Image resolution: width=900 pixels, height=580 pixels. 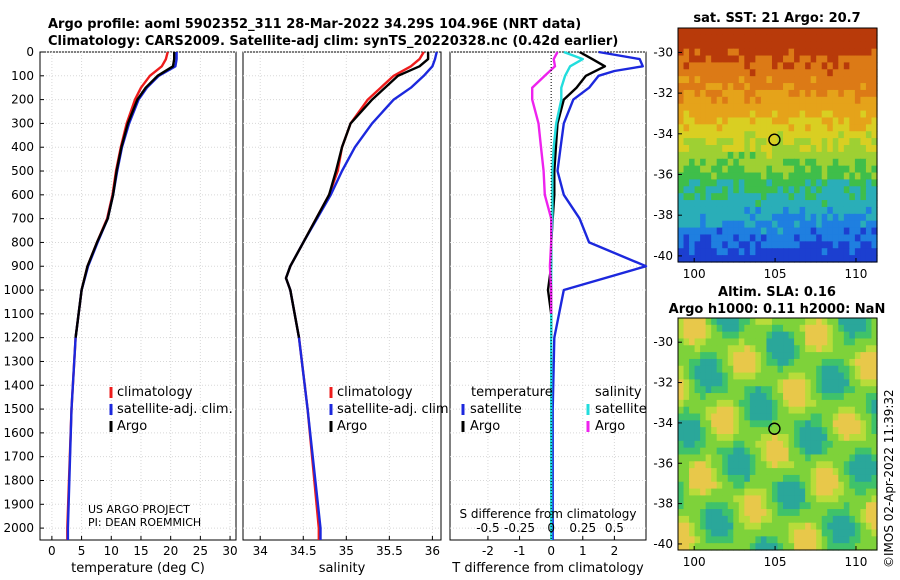 What do you see at coordinates (22, 76) in the screenshot?
I see `temperature-ytick-label: 100` at bounding box center [22, 76].